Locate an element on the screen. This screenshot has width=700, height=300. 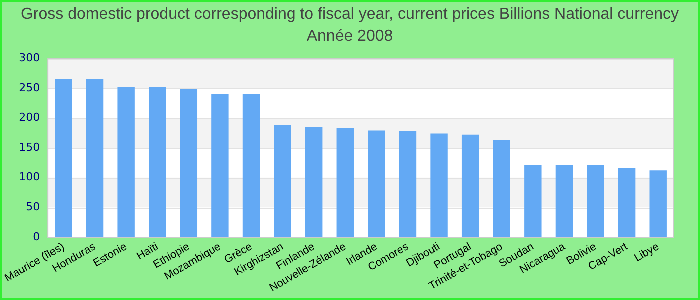
y-tick-label: 0 is located at coordinates (36, 237).